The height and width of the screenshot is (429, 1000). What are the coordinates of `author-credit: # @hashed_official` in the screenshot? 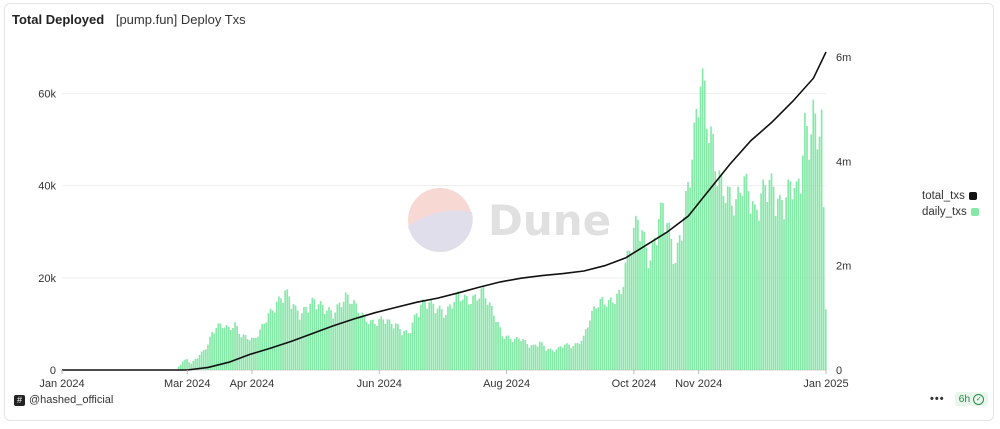 It's located at (63, 400).